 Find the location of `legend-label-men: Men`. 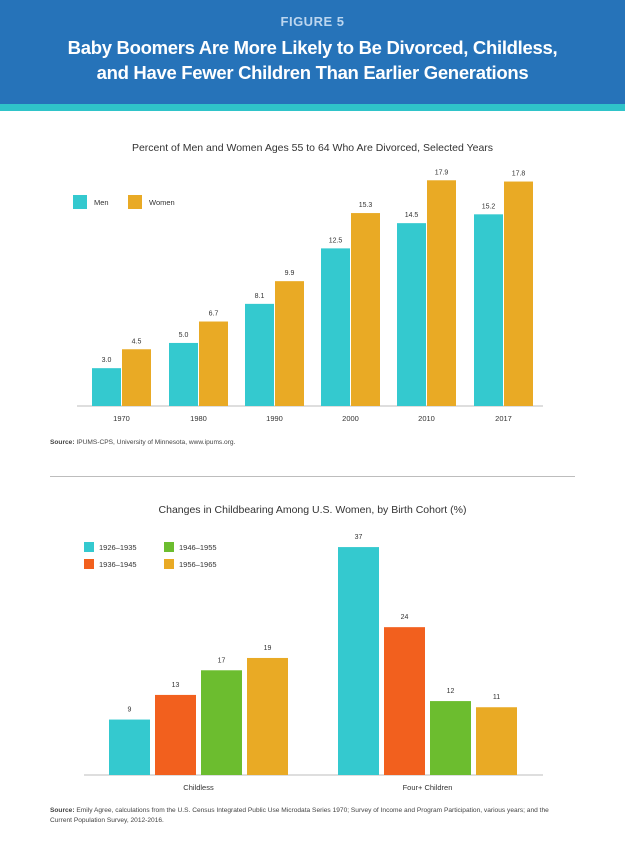

legend-label-men: Men is located at coordinates (101, 202).